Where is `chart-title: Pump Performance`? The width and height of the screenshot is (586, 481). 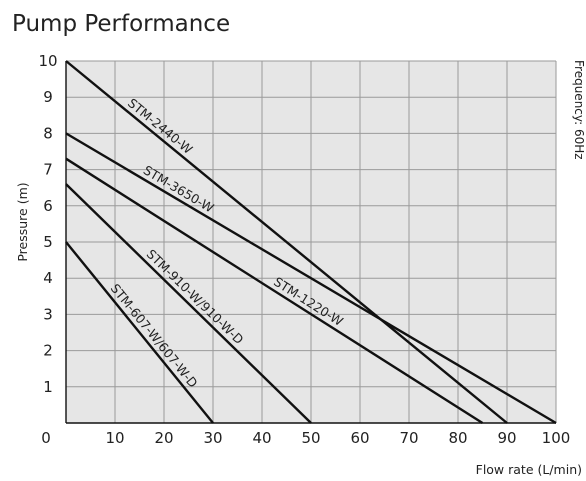 chart-title: Pump Performance is located at coordinates (121, 24).